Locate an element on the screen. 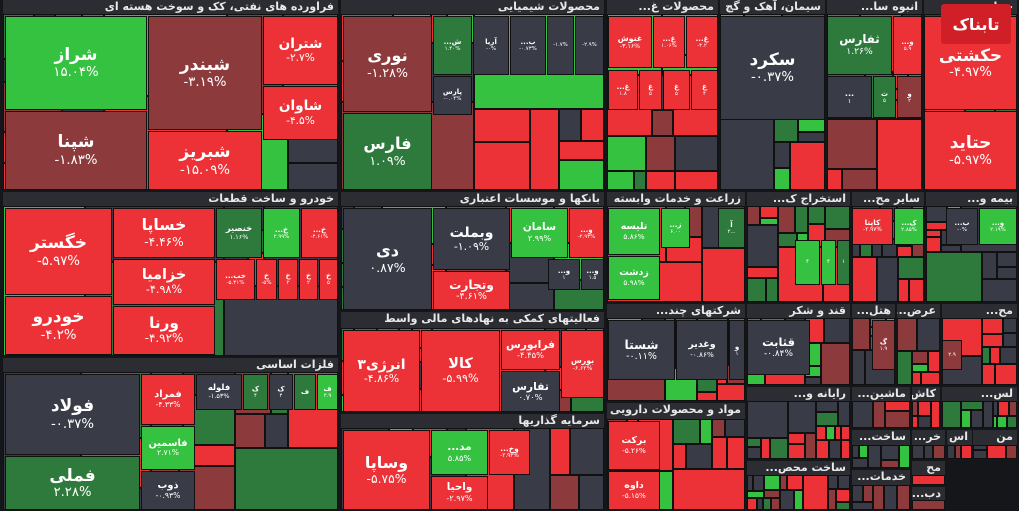 The height and width of the screenshot is (511, 1019). stock-tile: -۲.۹% is located at coordinates (589, 45).